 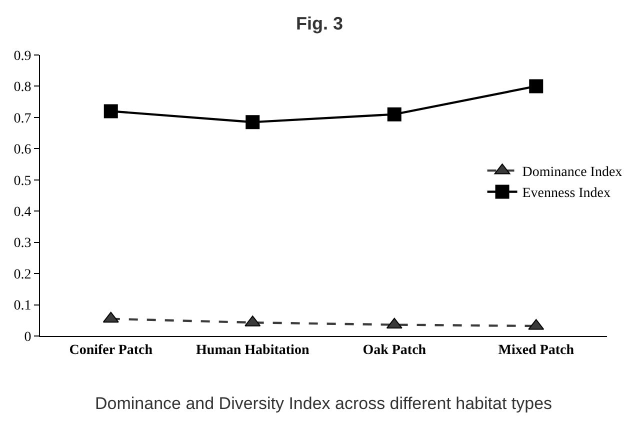 What do you see at coordinates (394, 350) in the screenshot?
I see `x-tick-label: Oak Patch` at bounding box center [394, 350].